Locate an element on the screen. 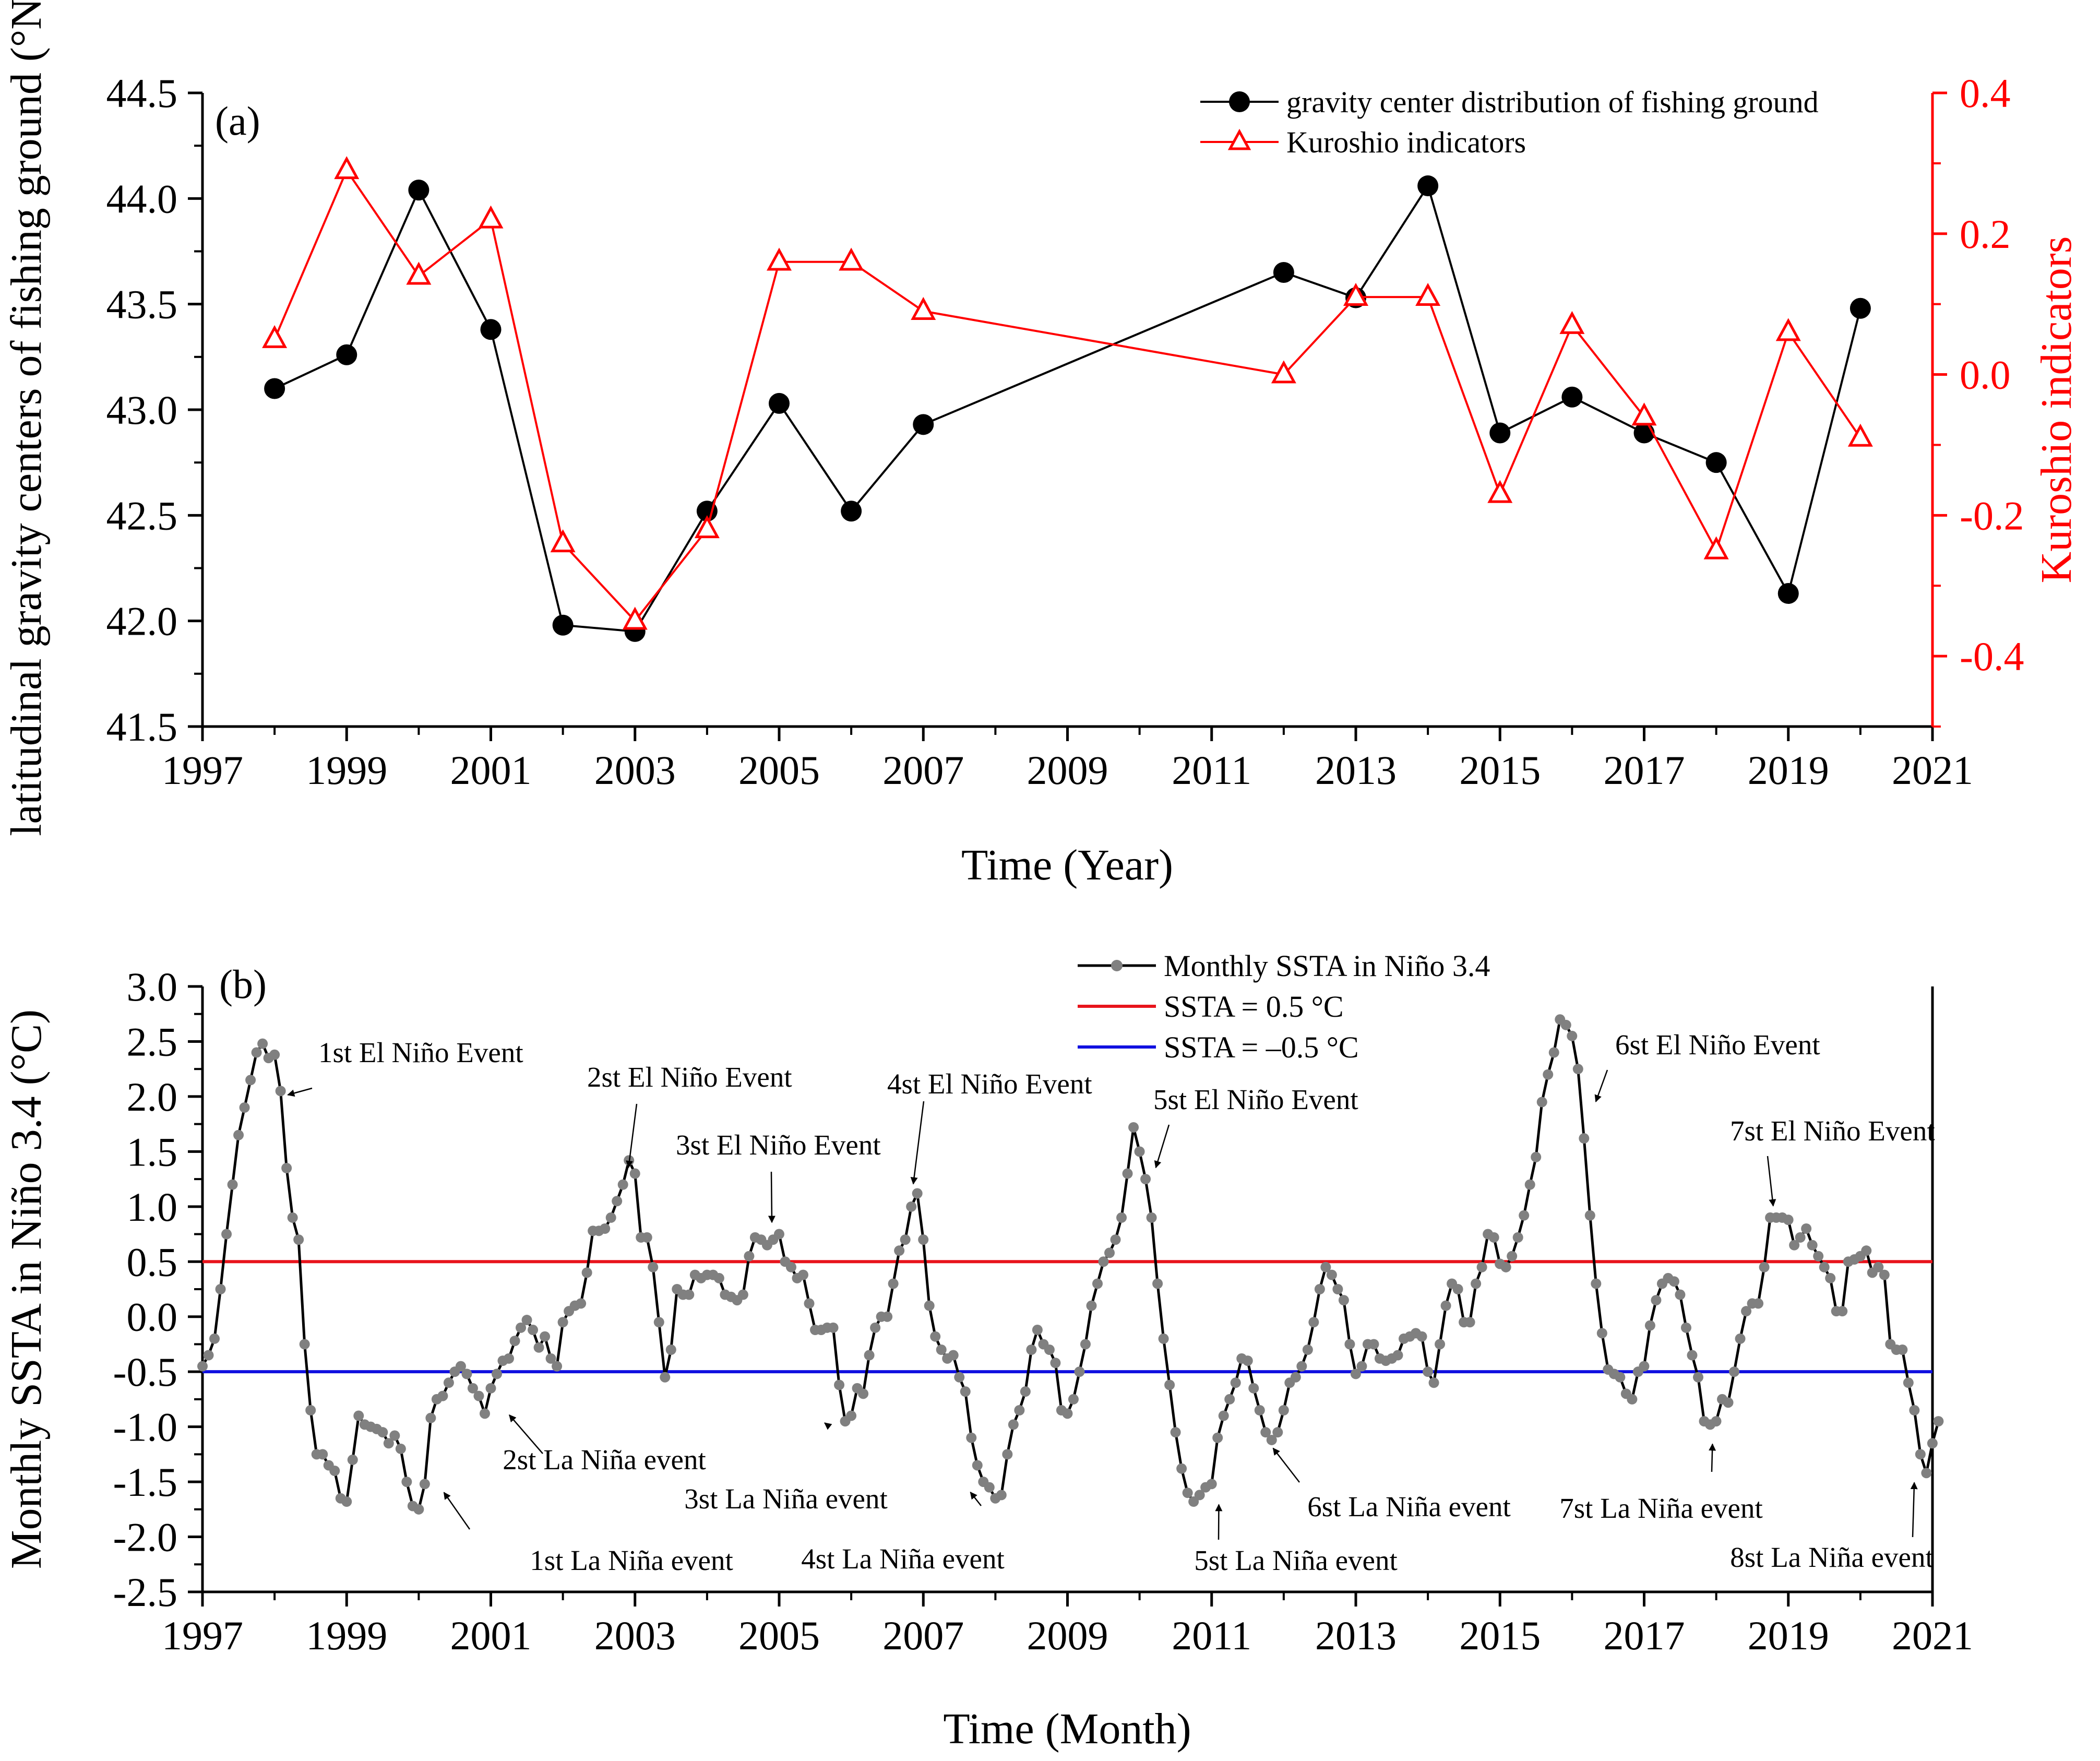 The image size is (2100, 1761). event-annotation-label: 6st El Niño Event is located at coordinates (1717, 1045).